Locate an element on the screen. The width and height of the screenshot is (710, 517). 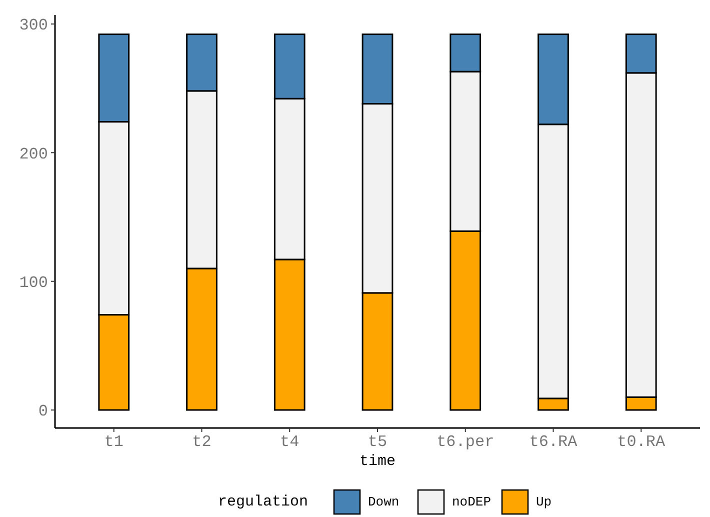
x-tick-label: t4 is located at coordinates (290, 442).